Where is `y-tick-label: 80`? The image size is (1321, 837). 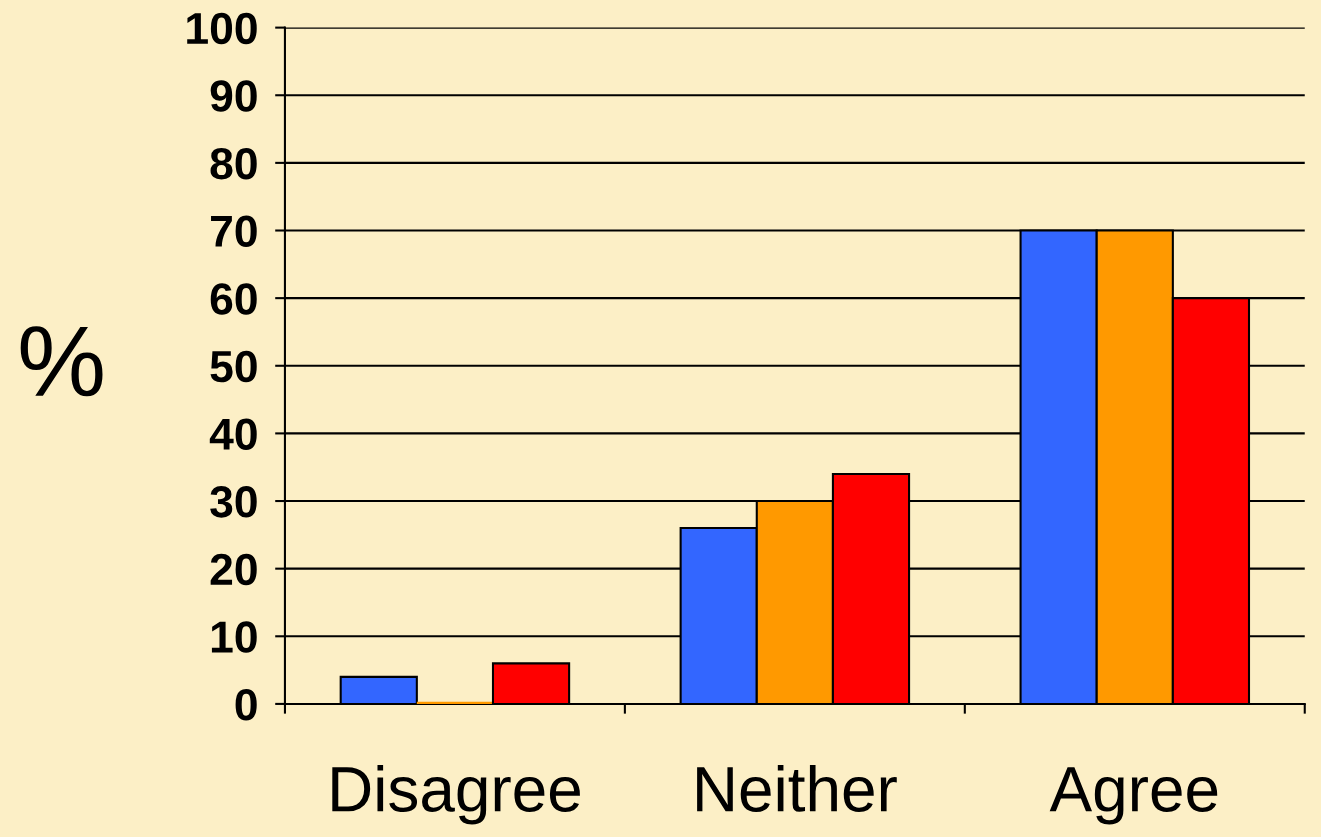
y-tick-label: 80 is located at coordinates (233, 163).